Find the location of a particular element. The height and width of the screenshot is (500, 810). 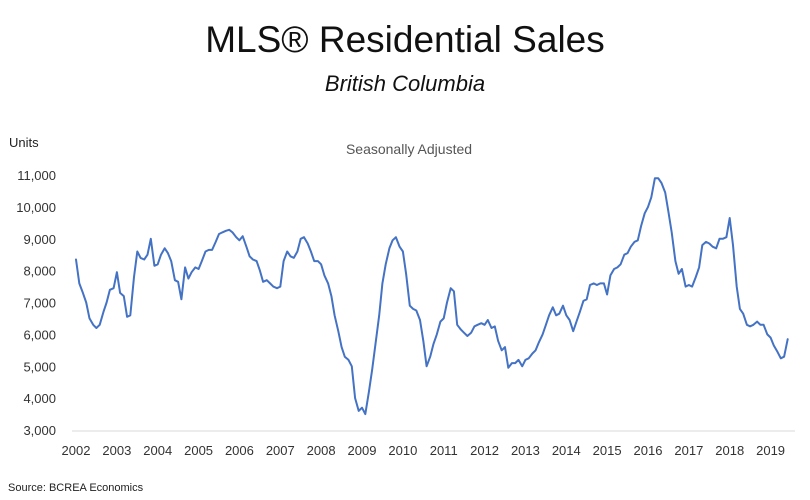

x-tick-label: 2008 is located at coordinates (321, 450).